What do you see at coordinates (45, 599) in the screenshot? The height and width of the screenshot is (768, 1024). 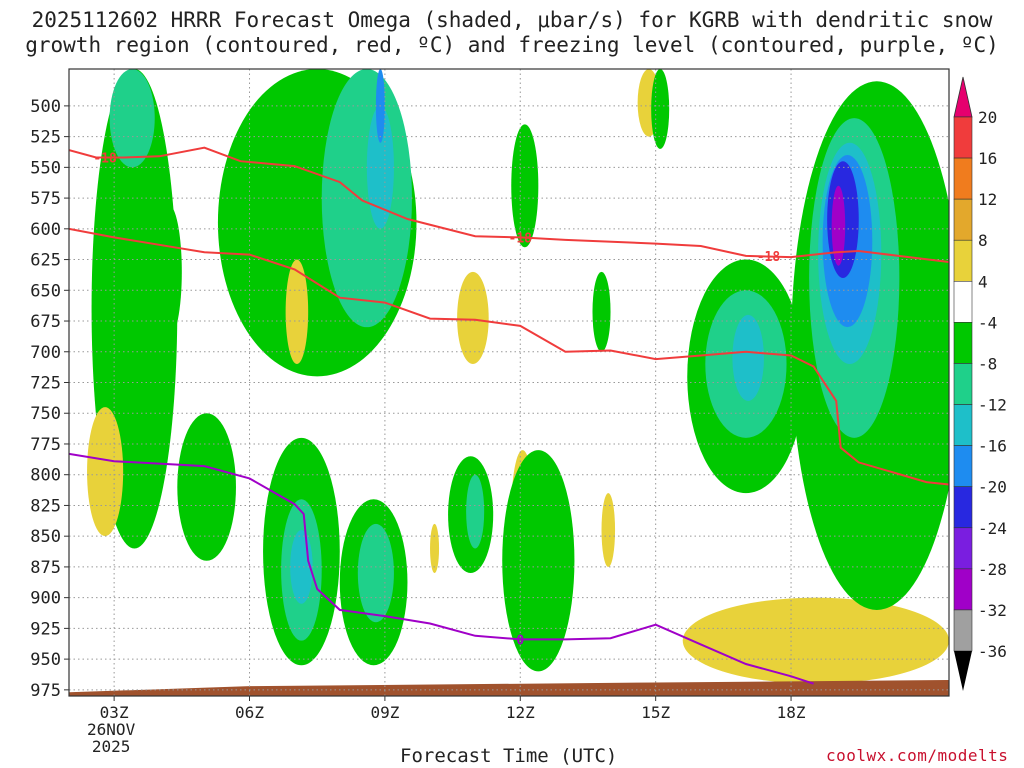 I see `y-tick-label: 900` at bounding box center [45, 599].